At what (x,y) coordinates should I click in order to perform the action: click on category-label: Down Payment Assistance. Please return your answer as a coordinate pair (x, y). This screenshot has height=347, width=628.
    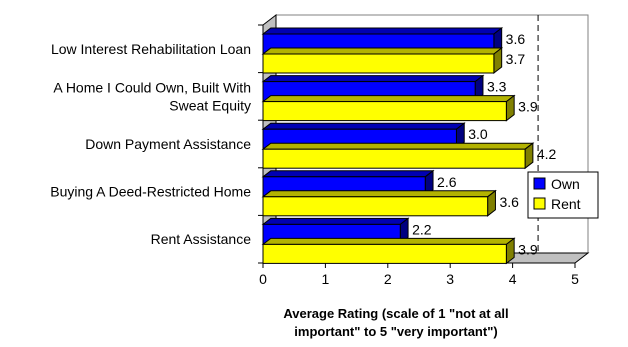
    Looking at the image, I should click on (168, 144).